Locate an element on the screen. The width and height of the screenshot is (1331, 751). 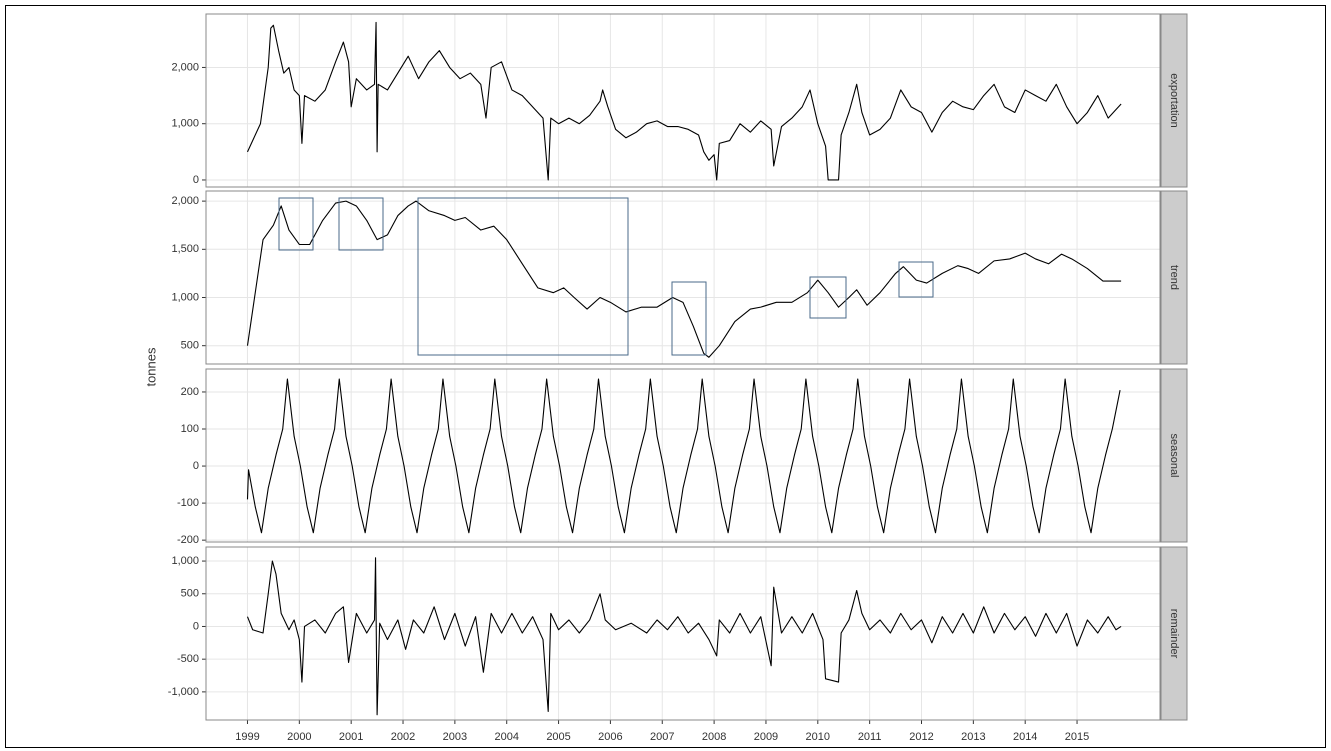
x-tick-label: 2012 is located at coordinates (921, 737).